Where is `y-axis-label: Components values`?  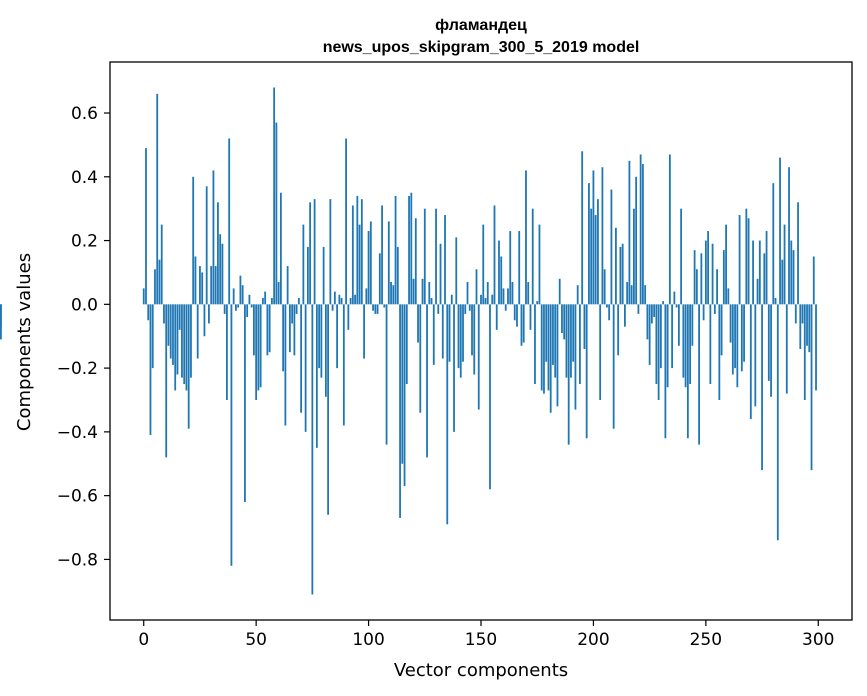 y-axis-label: Components values is located at coordinates (24, 342).